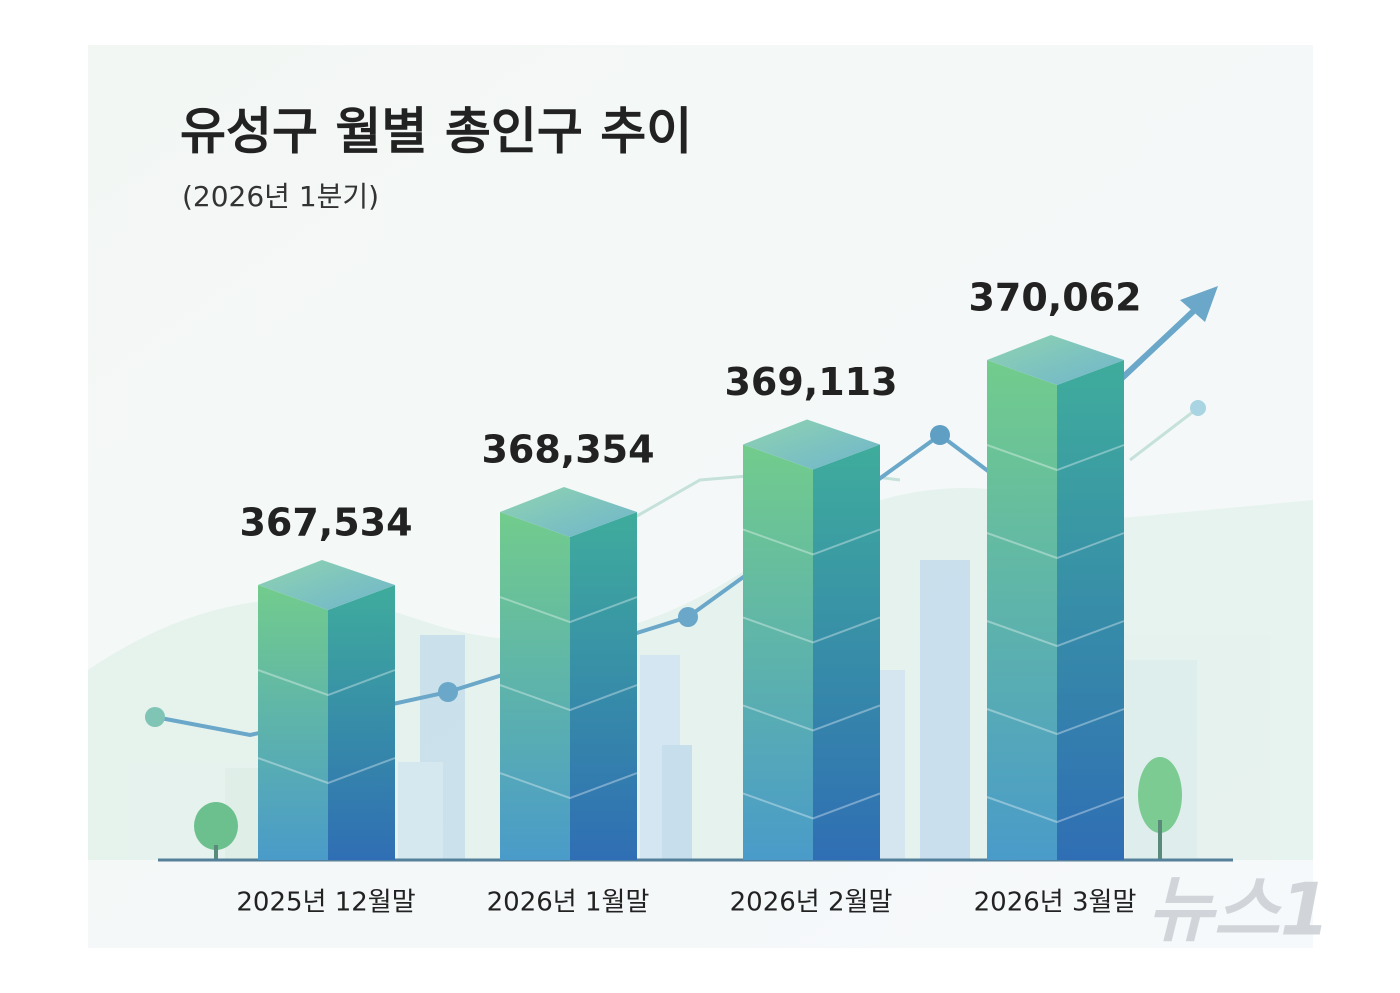 Image resolution: width=1400 pixels, height=993 pixels. What do you see at coordinates (811, 903) in the screenshot?
I see `x-tick-label: 2026년 2월말` at bounding box center [811, 903].